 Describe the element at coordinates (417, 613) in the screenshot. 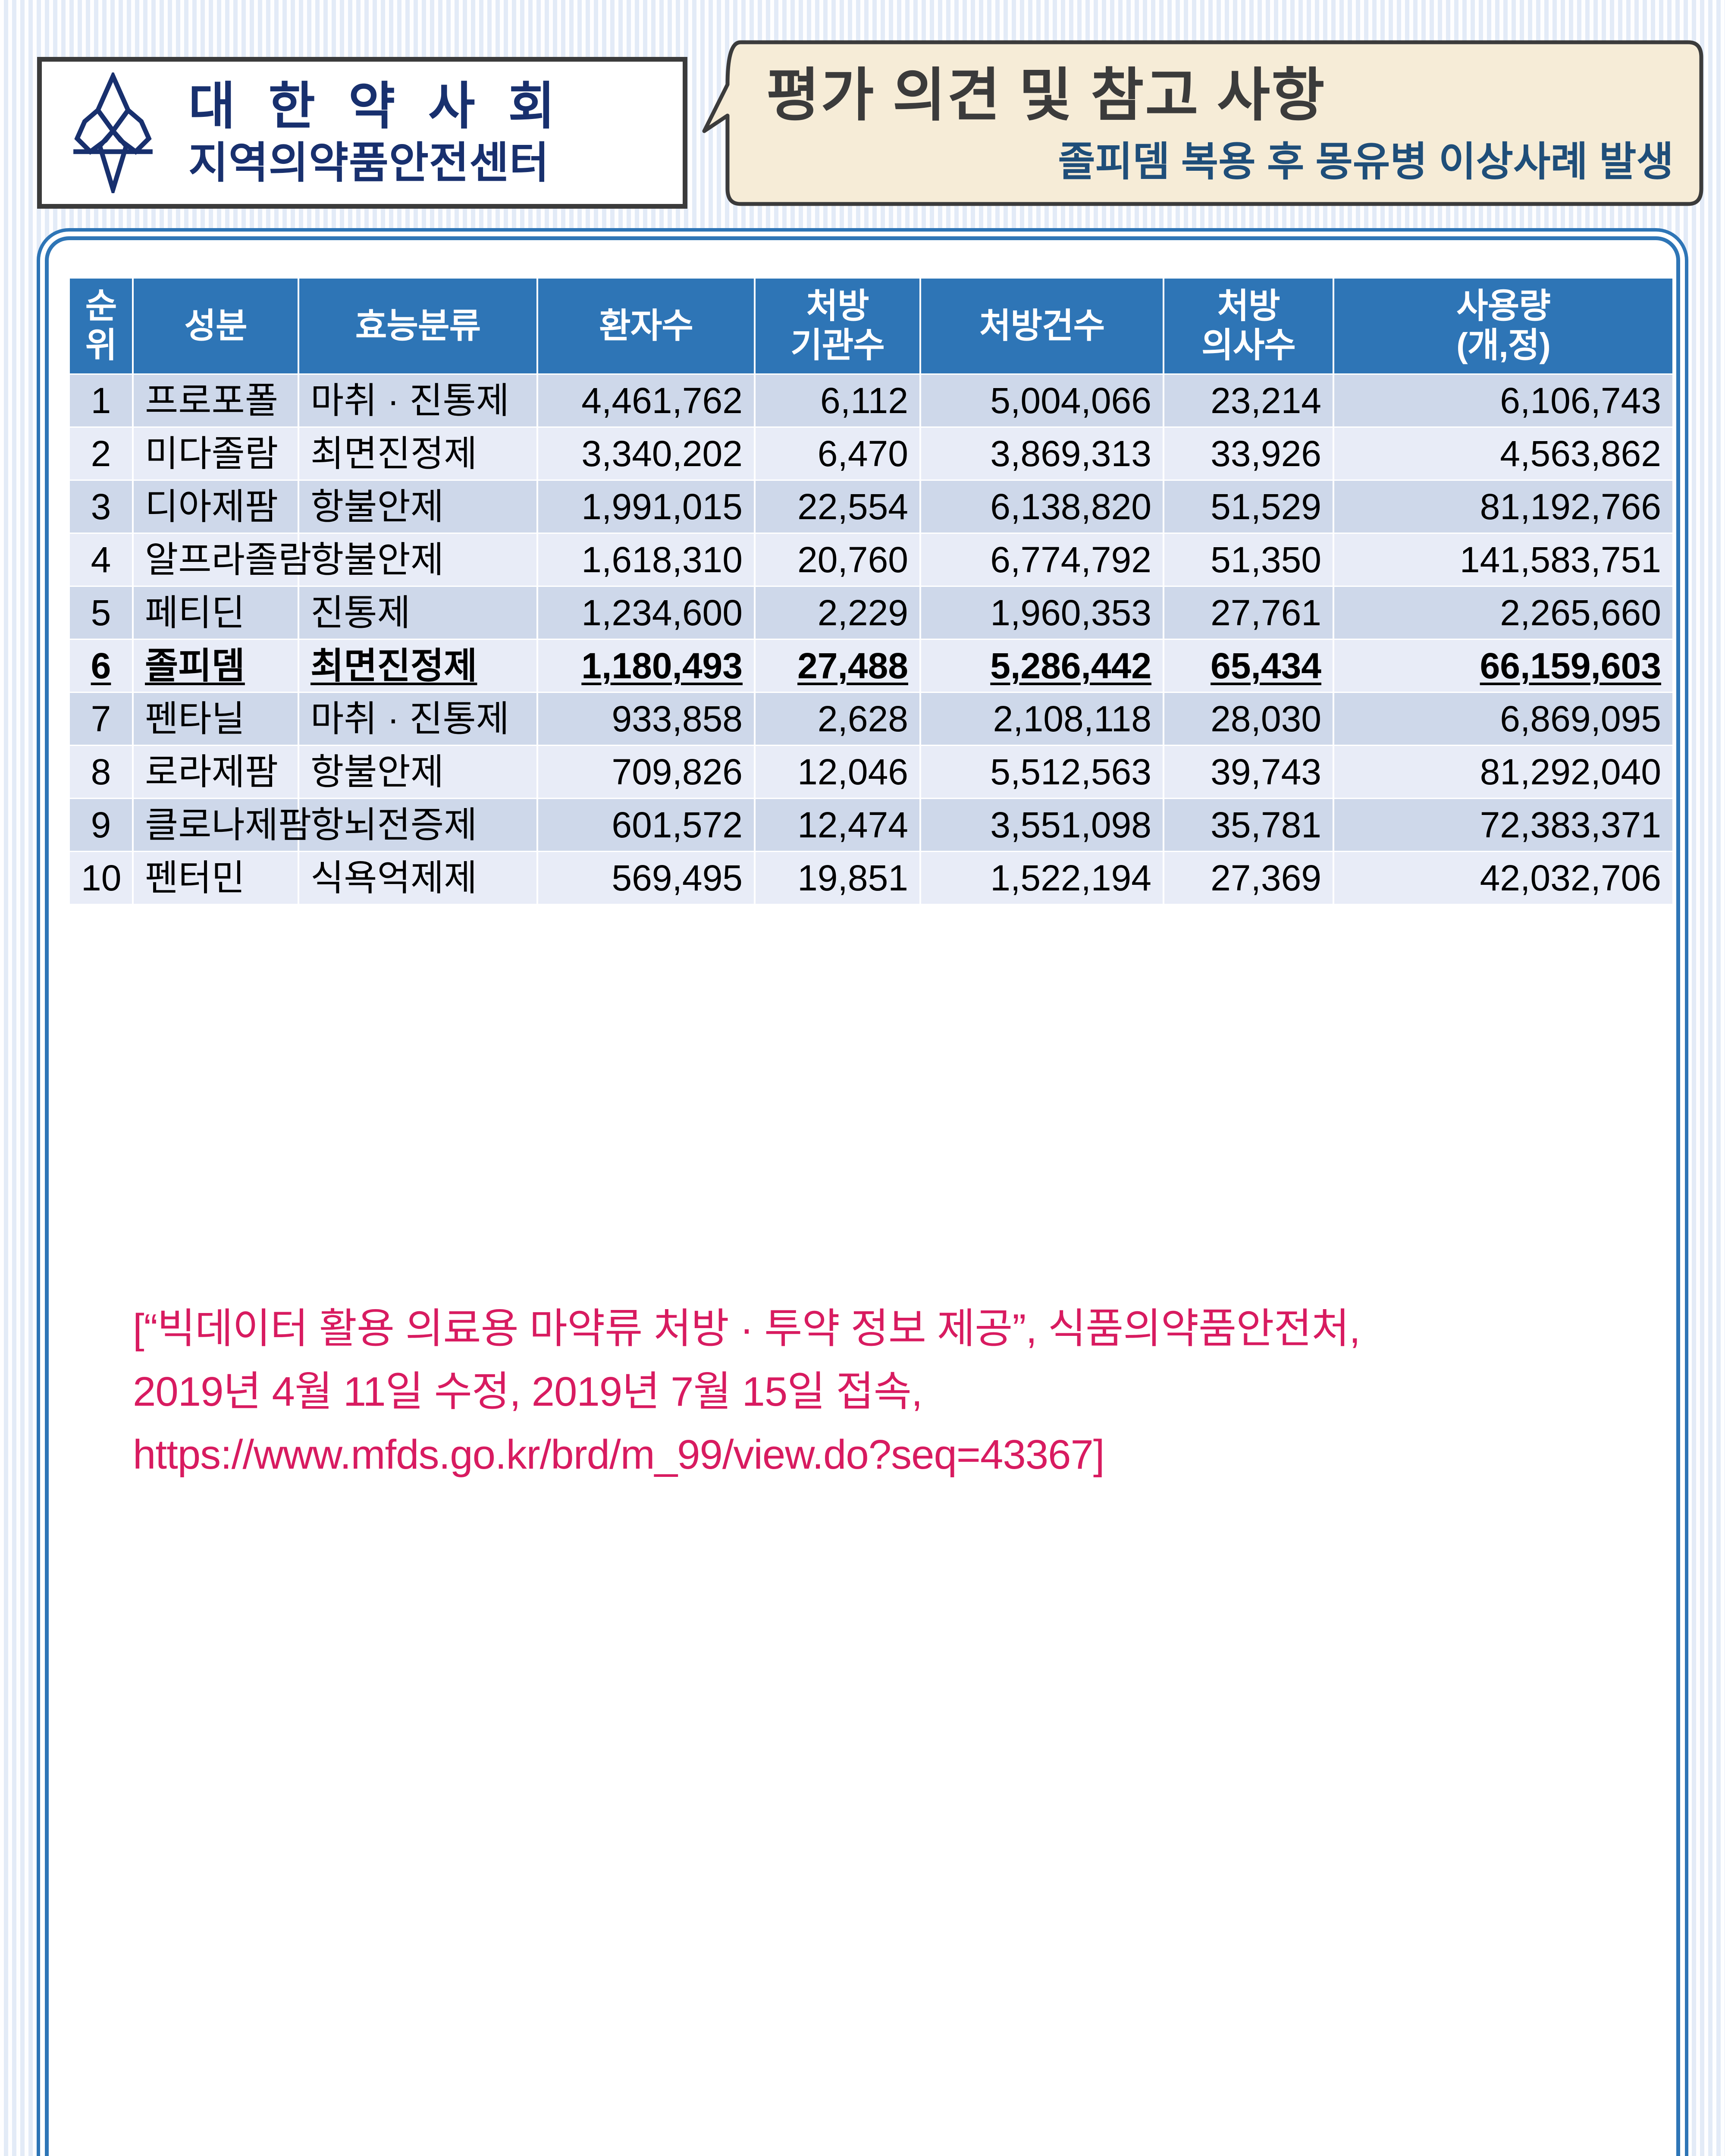

I see `cell-class: 진통제` at that location.